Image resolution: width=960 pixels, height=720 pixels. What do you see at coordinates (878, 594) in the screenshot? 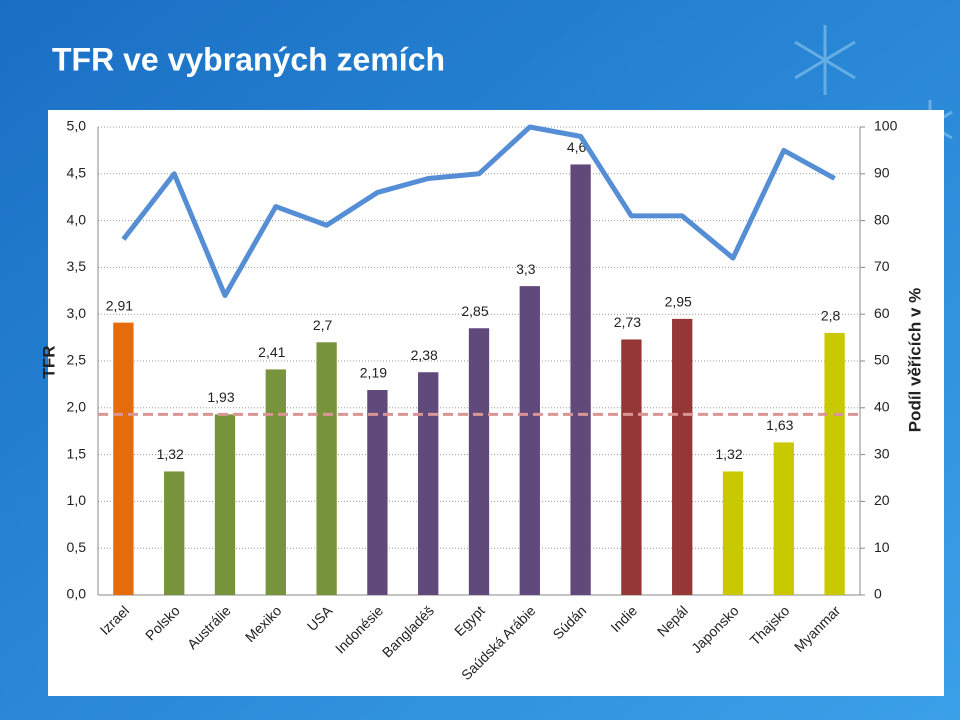
I see `y2-tick-label: 0` at bounding box center [878, 594].